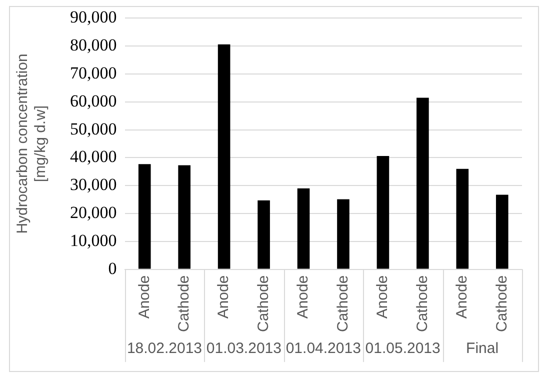  What do you see at coordinates (93, 128) in the screenshot?
I see `y-tick-label: 50,000` at bounding box center [93, 128].